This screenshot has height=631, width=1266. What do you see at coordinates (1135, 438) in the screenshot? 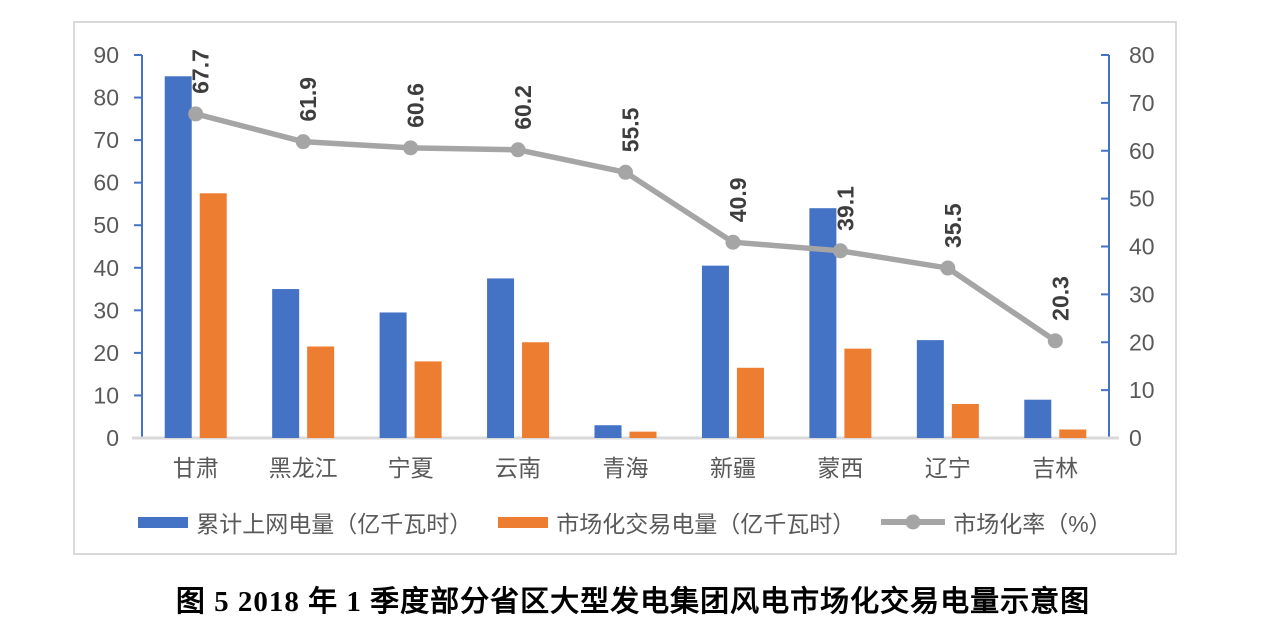
I see `right-axis-tick-label: 0` at bounding box center [1135, 438].